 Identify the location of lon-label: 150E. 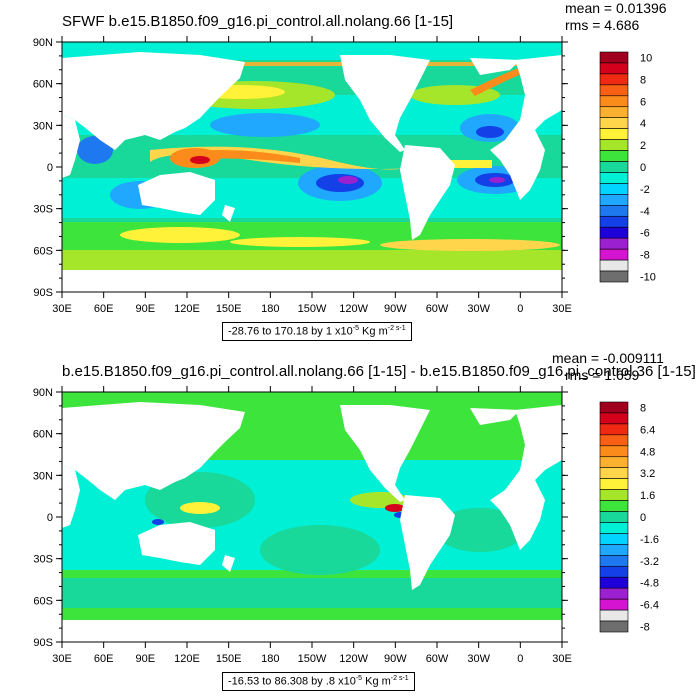
(229, 309).